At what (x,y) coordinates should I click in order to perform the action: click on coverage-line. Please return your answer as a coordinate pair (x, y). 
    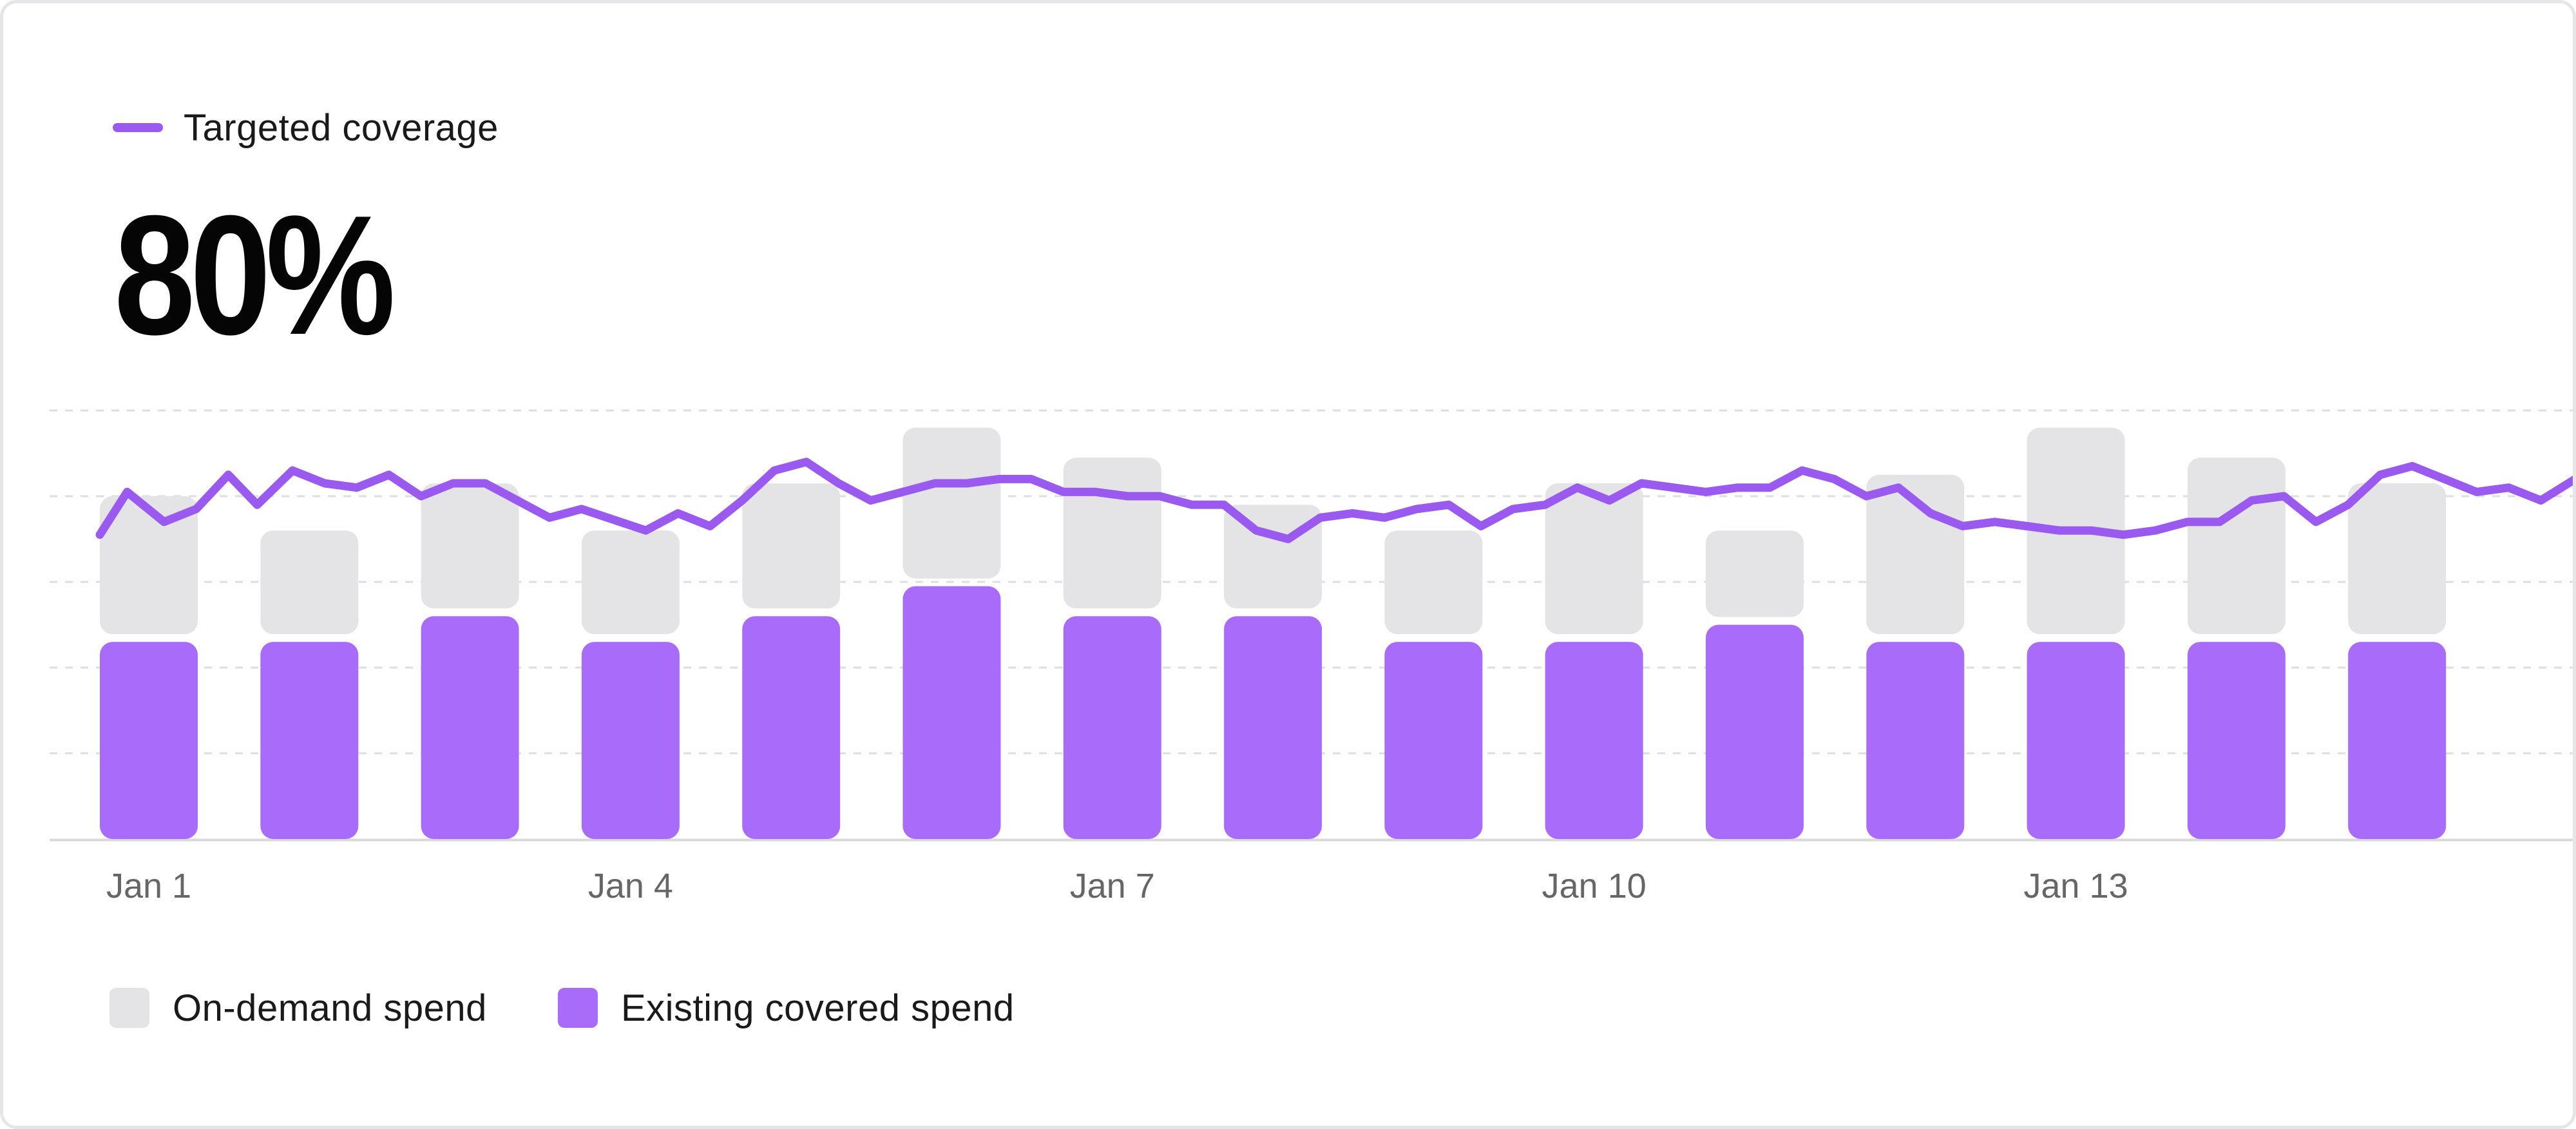
    Looking at the image, I should click on (1334, 501).